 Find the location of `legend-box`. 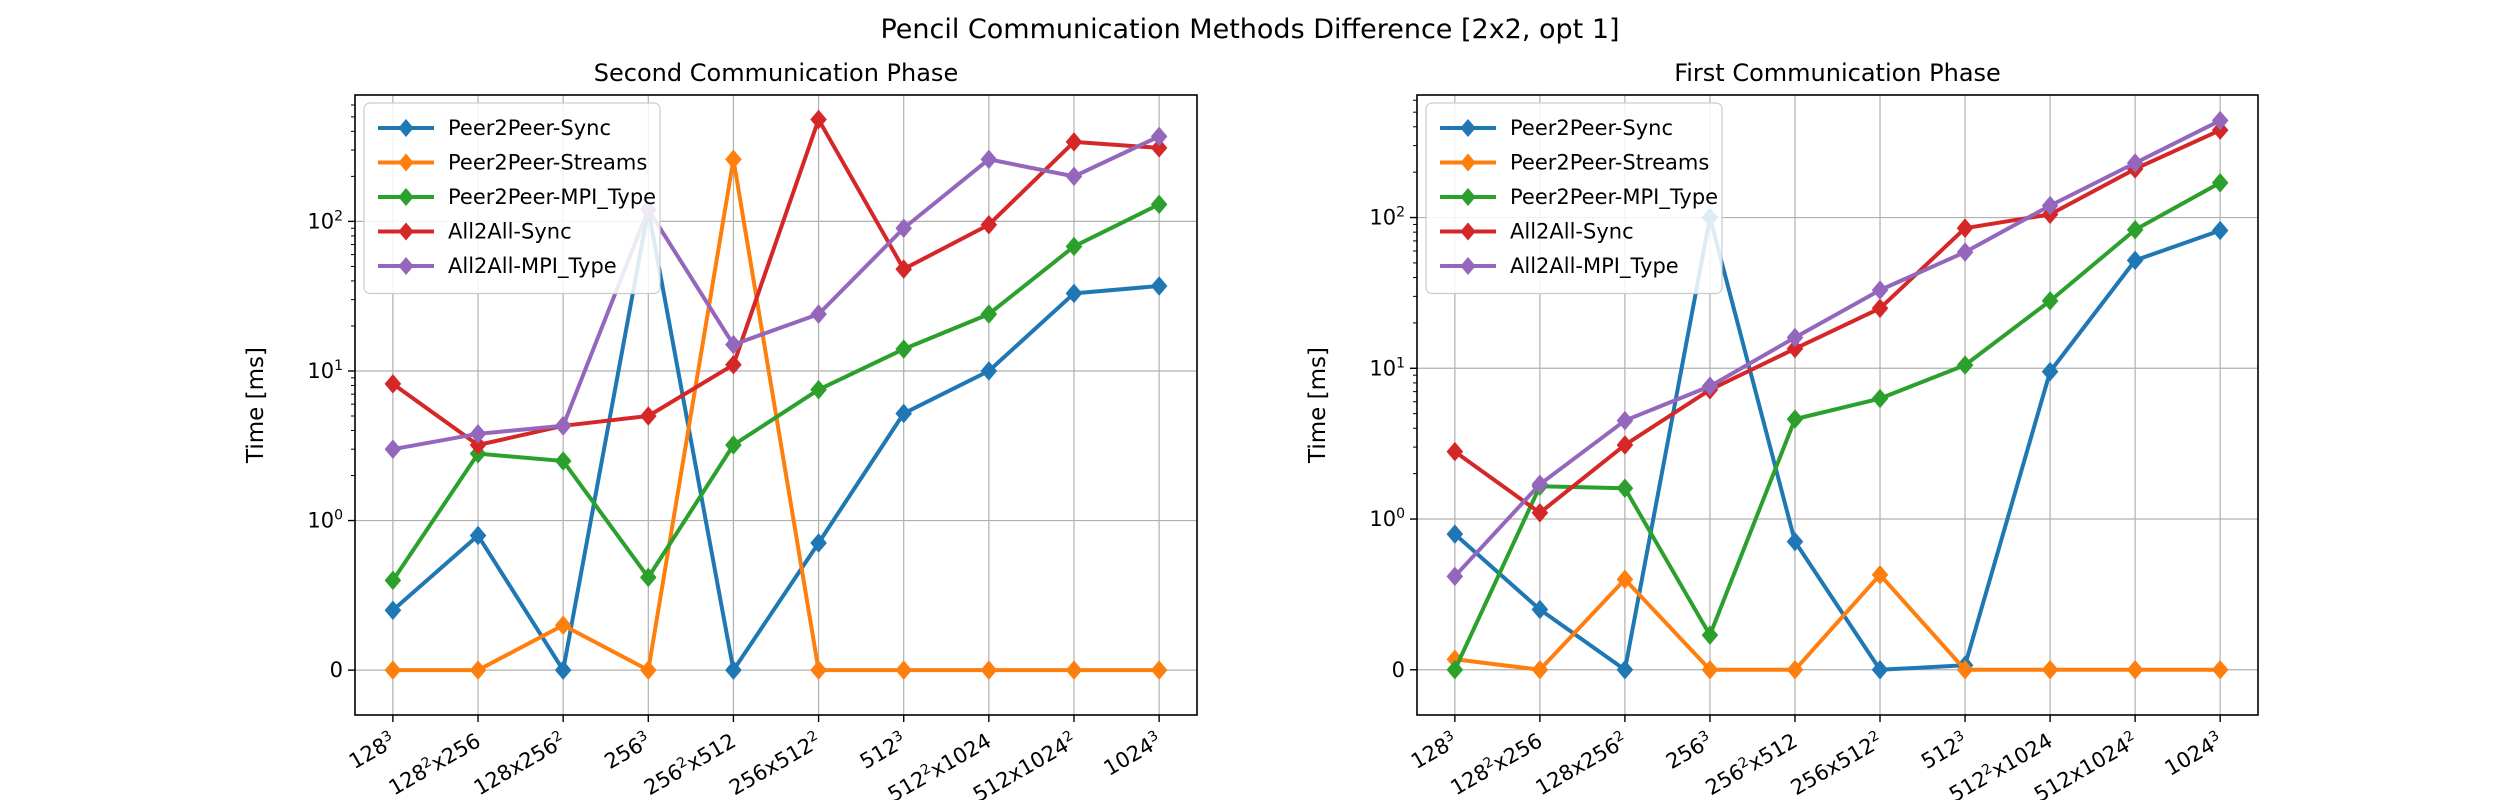

legend-box is located at coordinates (1574, 198).